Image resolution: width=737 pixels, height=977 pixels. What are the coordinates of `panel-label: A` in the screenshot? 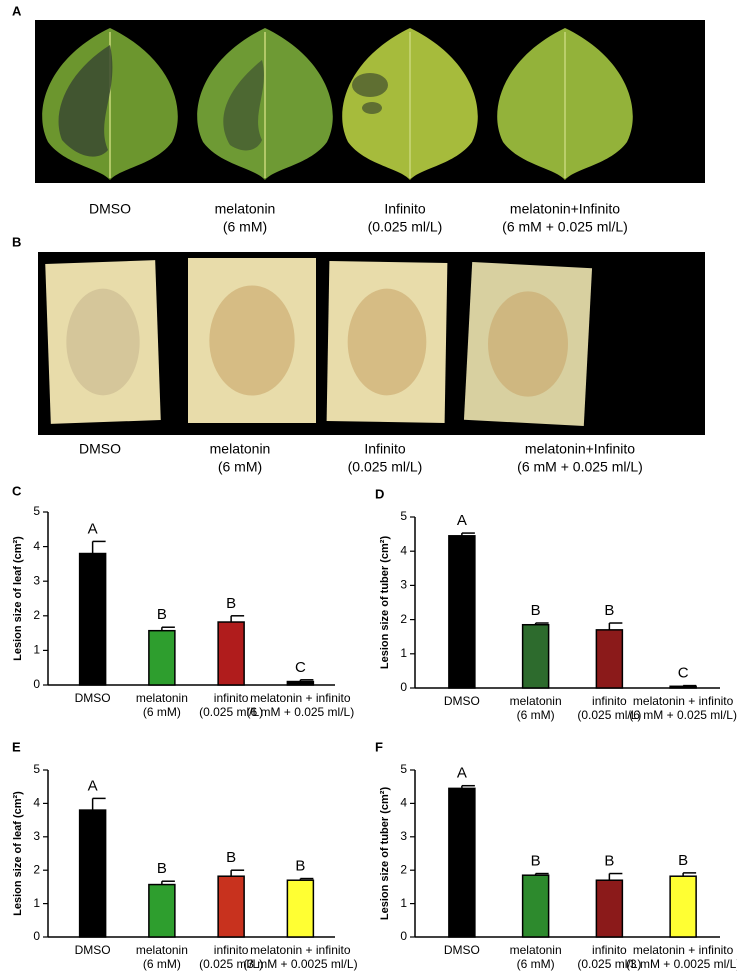 It's located at (17, 10).